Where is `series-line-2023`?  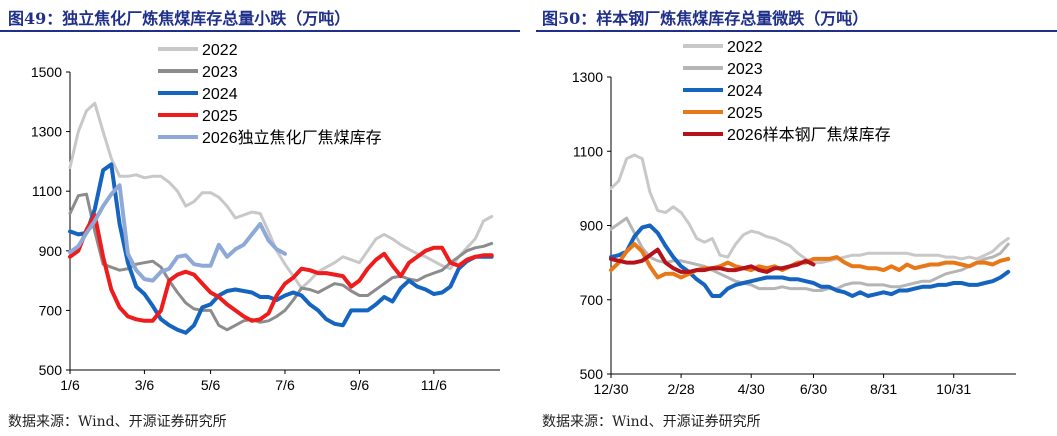
series-line-2023 is located at coordinates (281, 262).